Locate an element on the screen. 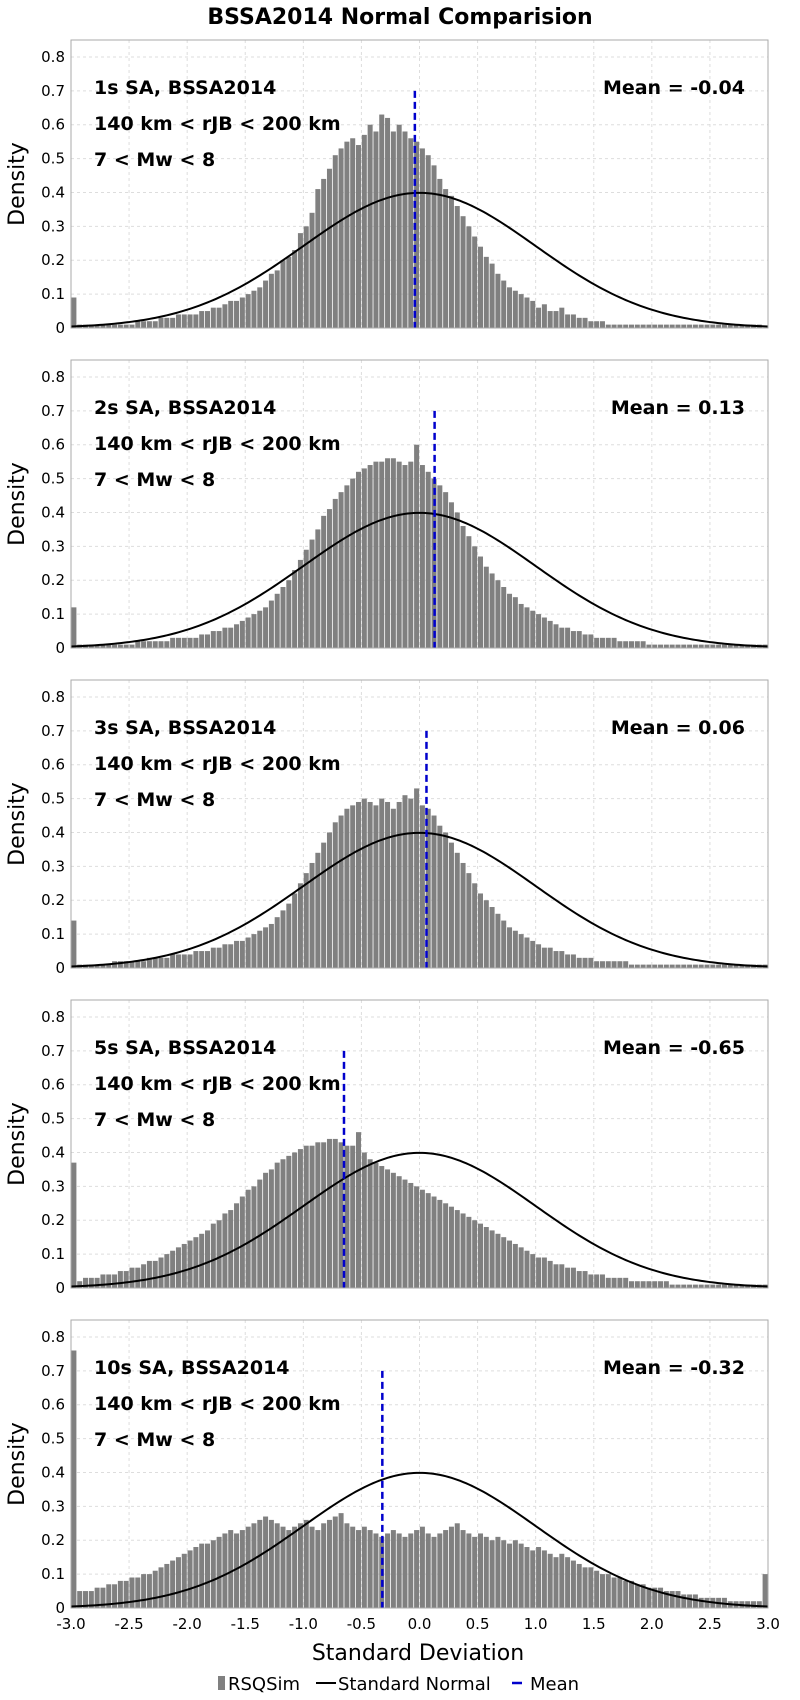 The image size is (800, 1700). x-tick-label: 1.5 is located at coordinates (594, 1624).